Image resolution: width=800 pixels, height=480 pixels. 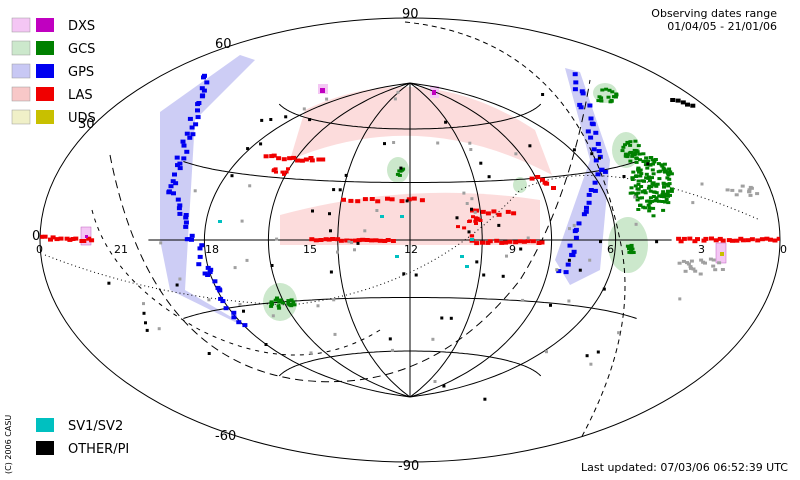 What do you see at coordinates (421, 130) in the screenshot?
I see `las-region-north` at bounding box center [421, 130].